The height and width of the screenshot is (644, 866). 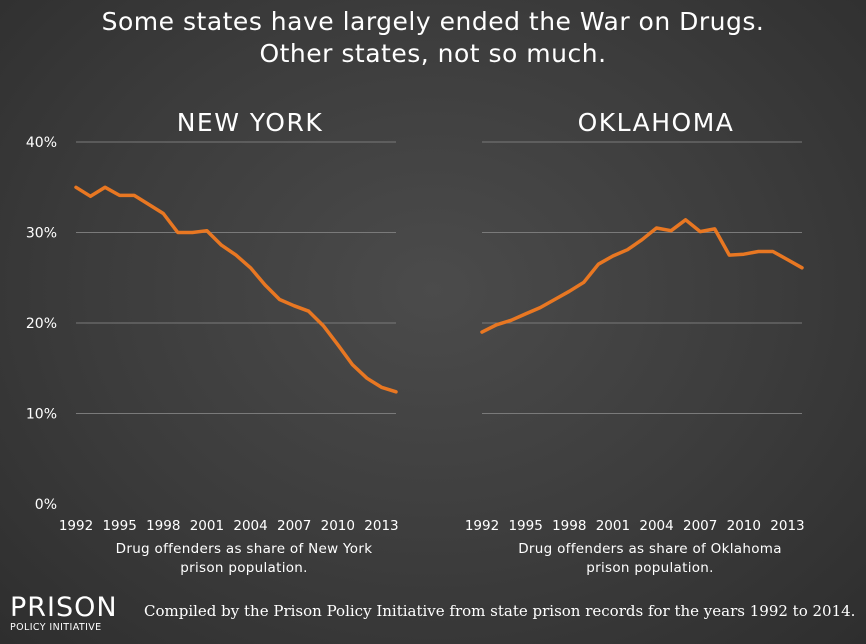 I want to click on y-tick-label: 0%, so click(x=46, y=505).